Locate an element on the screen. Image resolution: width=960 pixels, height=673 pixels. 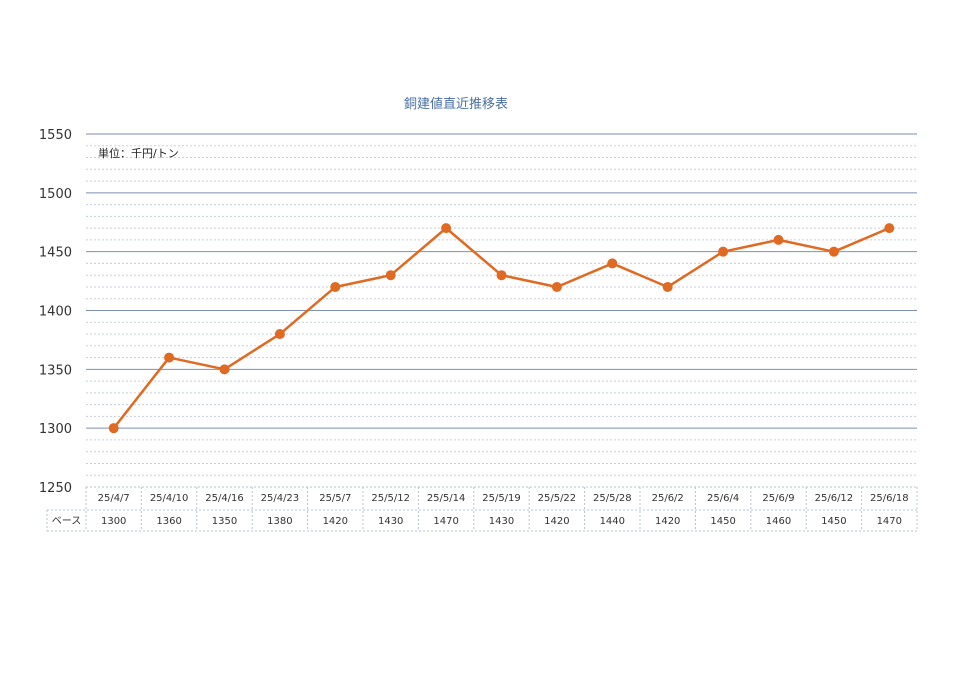
x-tick-label: 25/4/7 is located at coordinates (114, 498).